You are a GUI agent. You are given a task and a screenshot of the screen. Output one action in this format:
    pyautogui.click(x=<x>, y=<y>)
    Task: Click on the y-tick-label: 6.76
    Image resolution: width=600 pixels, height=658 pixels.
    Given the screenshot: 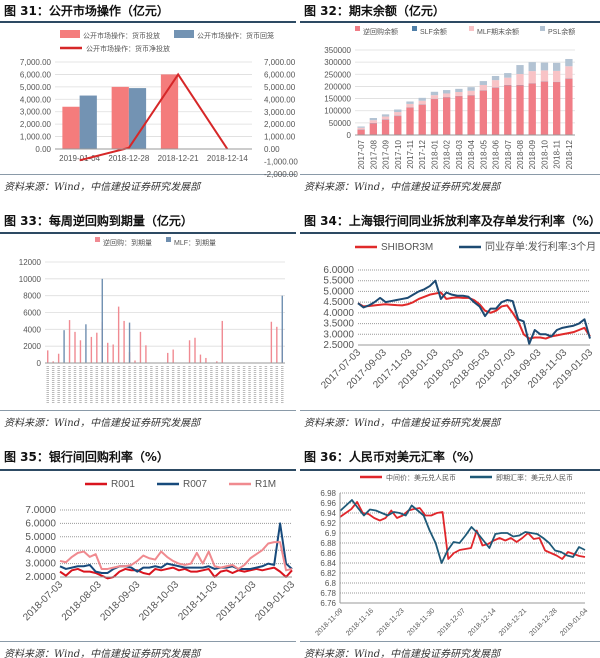 What is the action you would take?
    pyautogui.click(x=328, y=603)
    